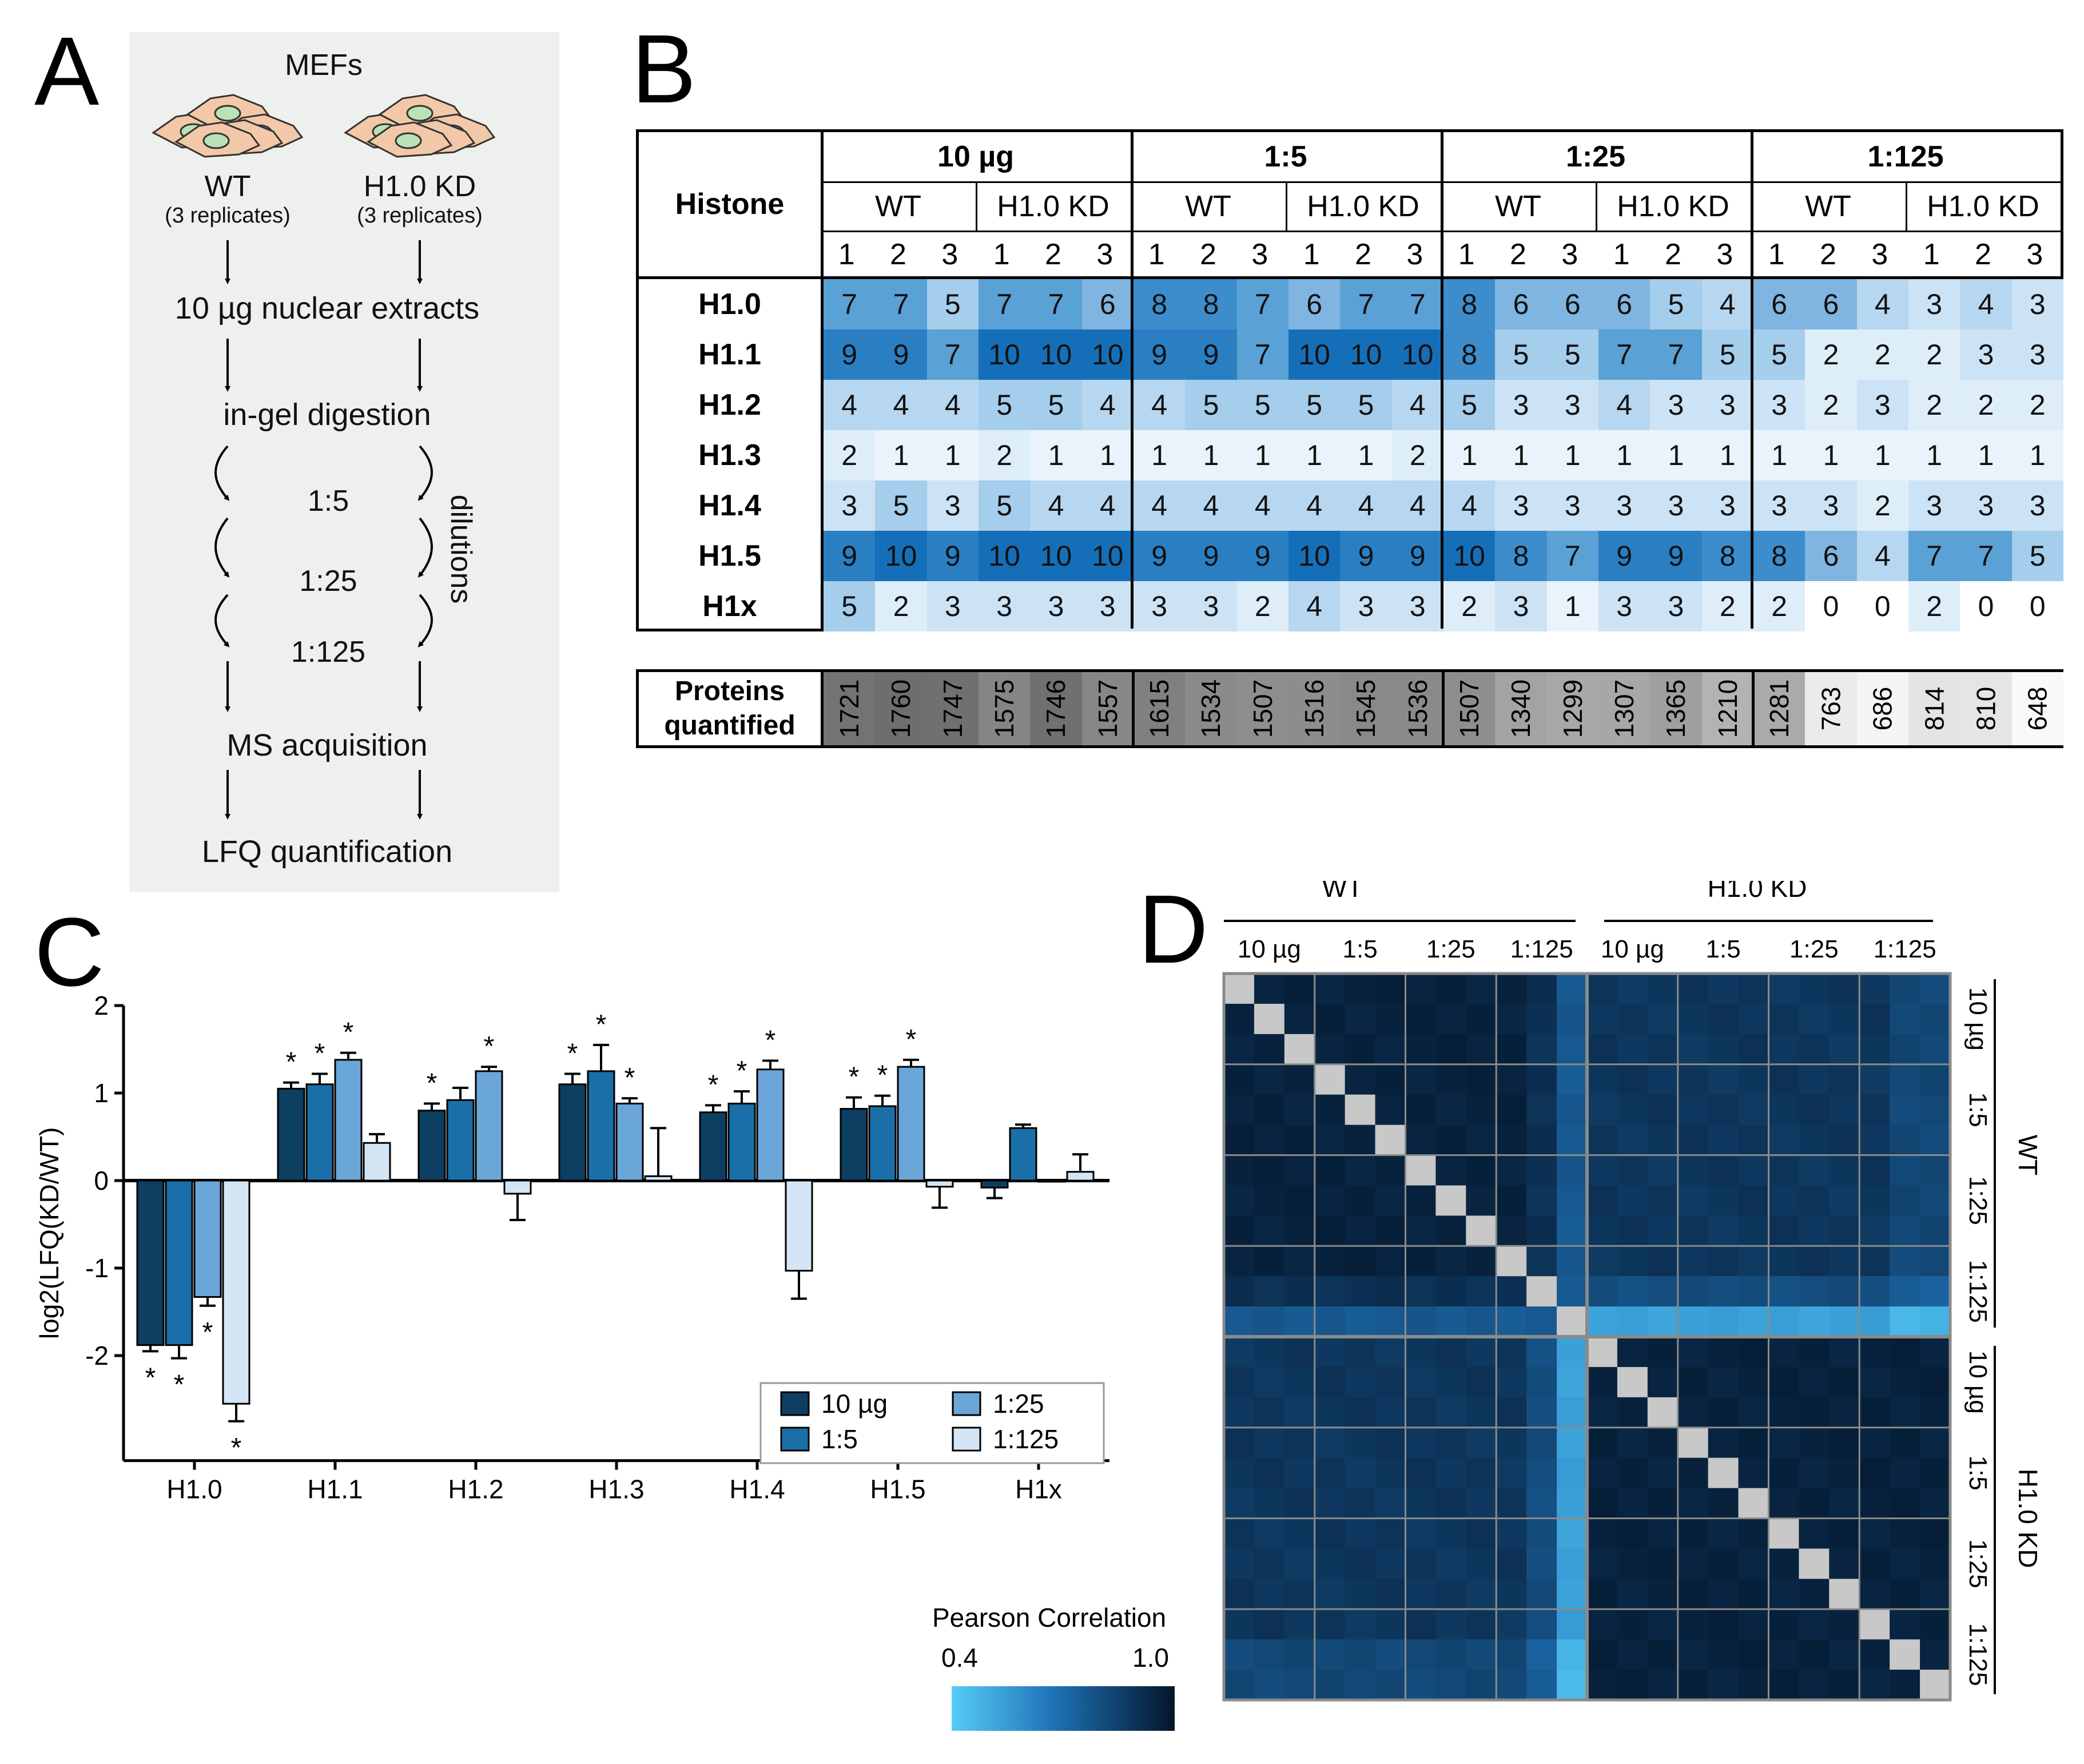 The width and height of the screenshot is (2084, 1764). What do you see at coordinates (629, 1142) in the screenshot?
I see `bar-H1.3-2` at bounding box center [629, 1142].